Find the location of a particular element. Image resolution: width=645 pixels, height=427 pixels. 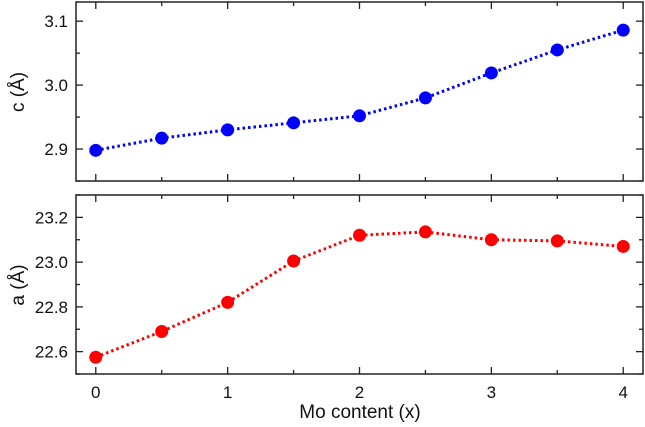

x-axis-label: Mo content (x) is located at coordinates (359, 412).